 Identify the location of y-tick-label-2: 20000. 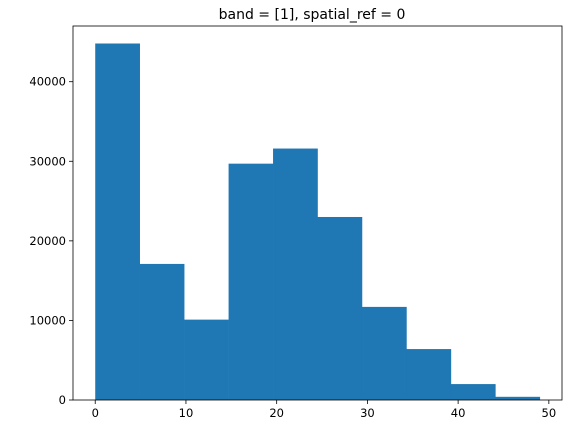
(47, 241).